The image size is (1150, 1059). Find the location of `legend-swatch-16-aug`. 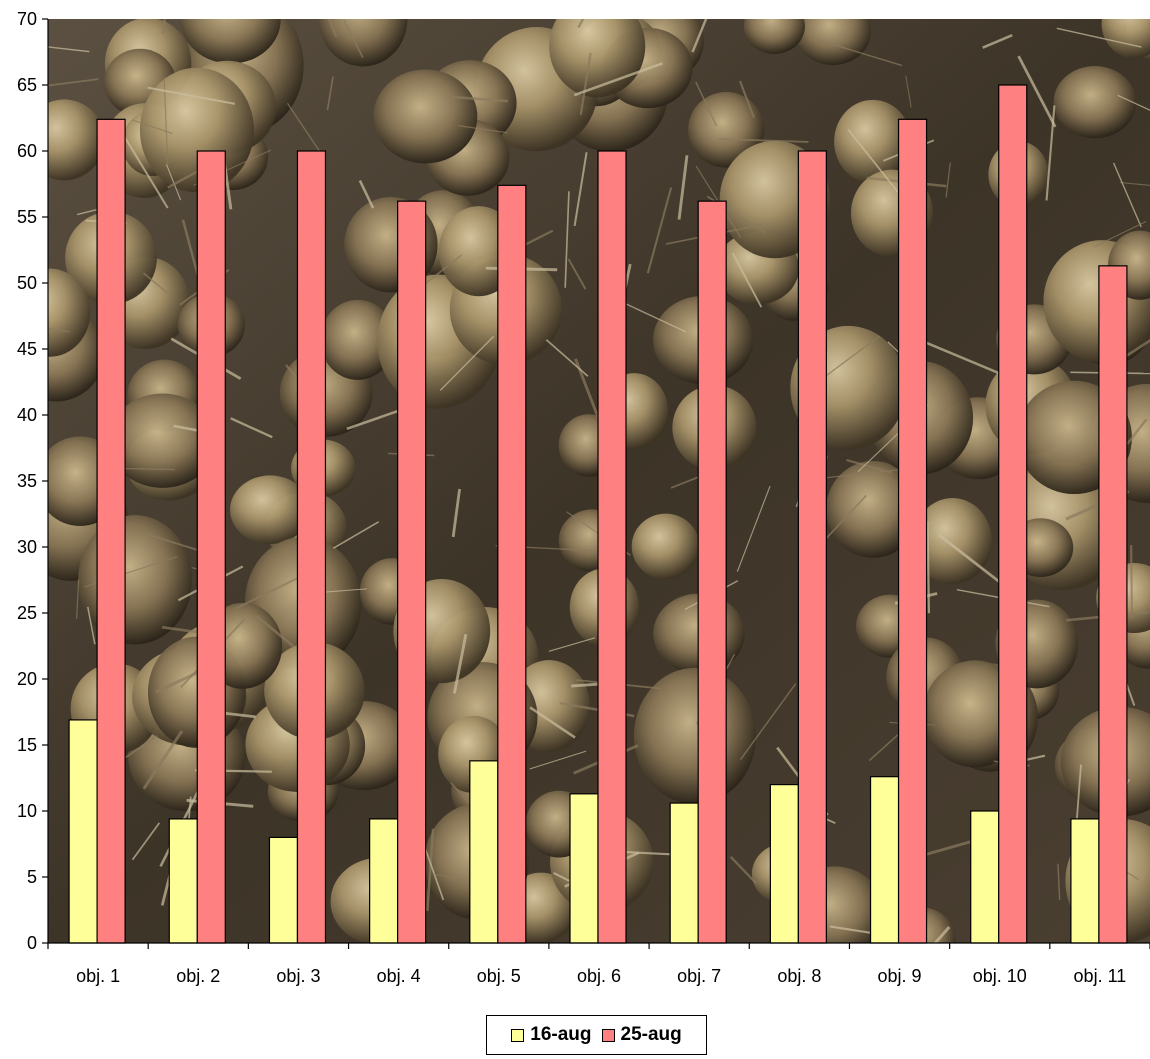

legend-swatch-16-aug is located at coordinates (518, 1035).